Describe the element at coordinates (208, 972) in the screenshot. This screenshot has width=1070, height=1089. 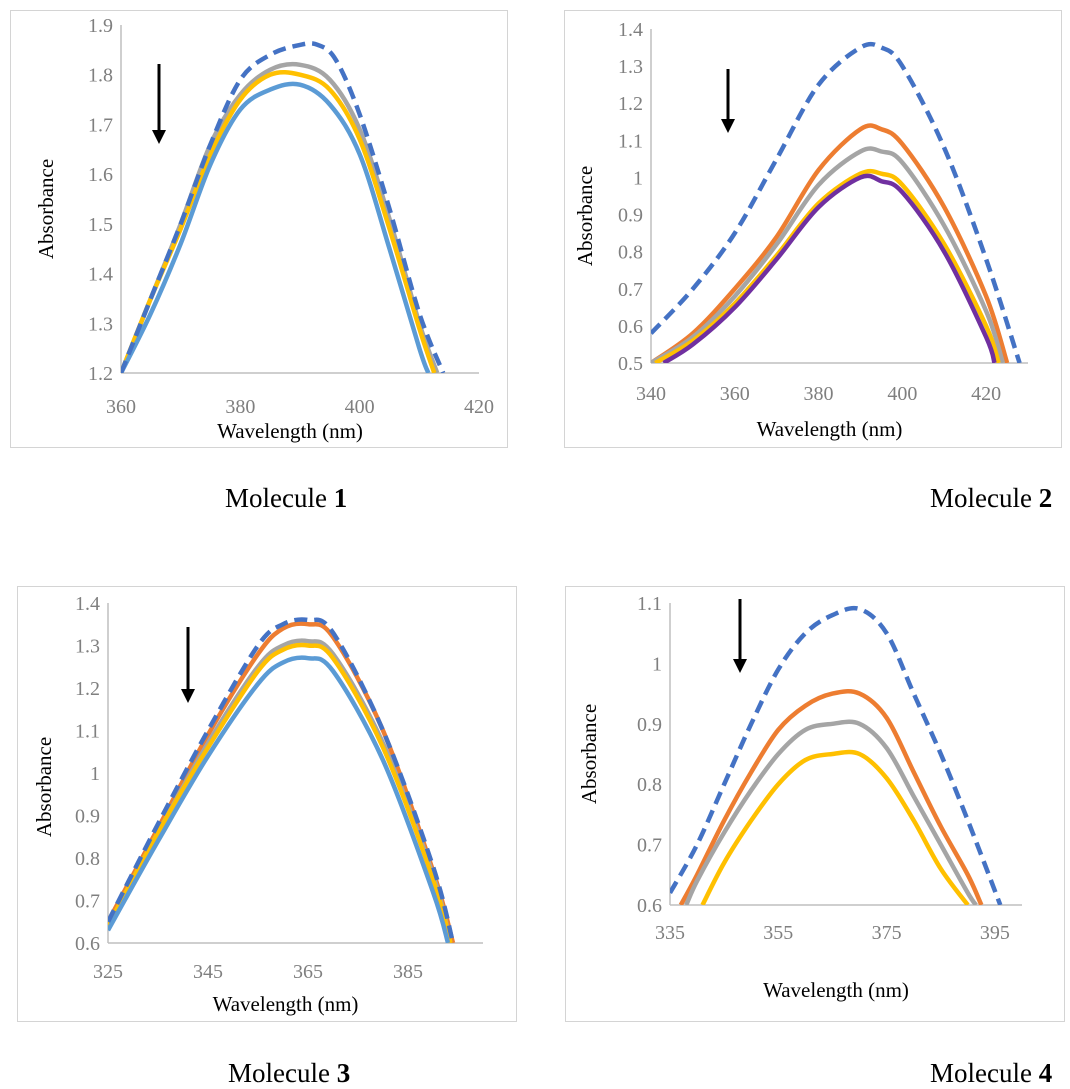
I see `x-tick-label: 345` at that location.